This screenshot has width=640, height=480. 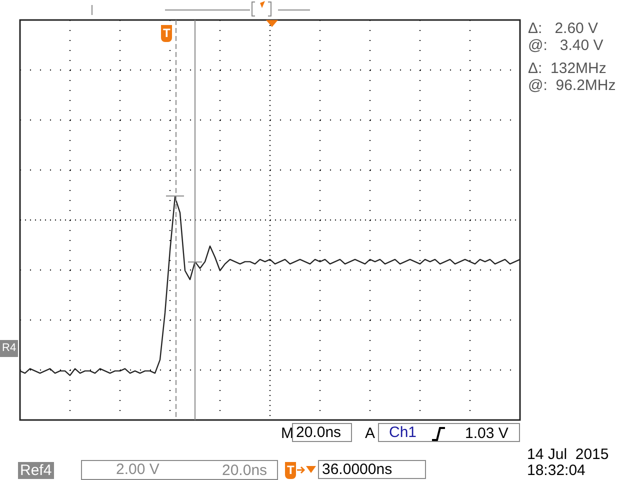 I want to click on text: A, so click(x=370, y=433).